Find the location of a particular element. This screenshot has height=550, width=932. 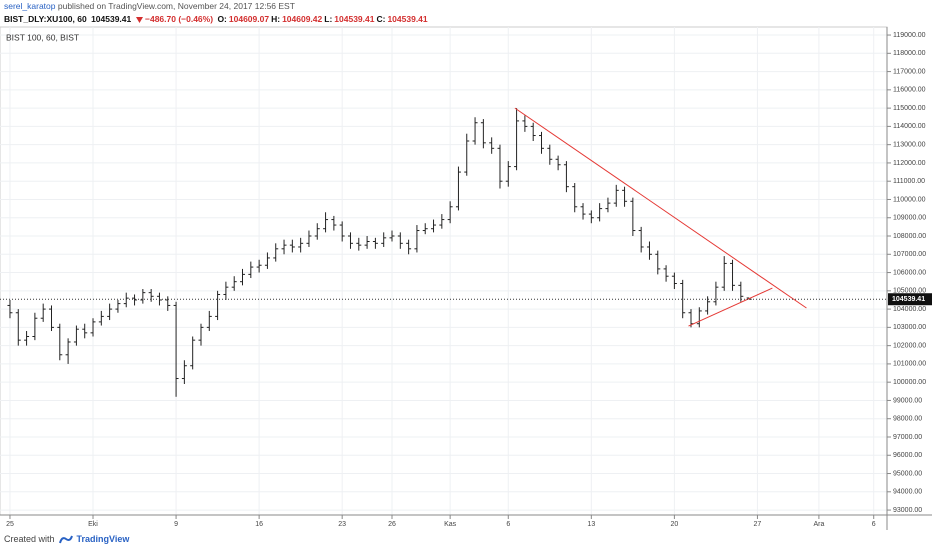

y-tick-label: 102000.00 is located at coordinates (909, 345).